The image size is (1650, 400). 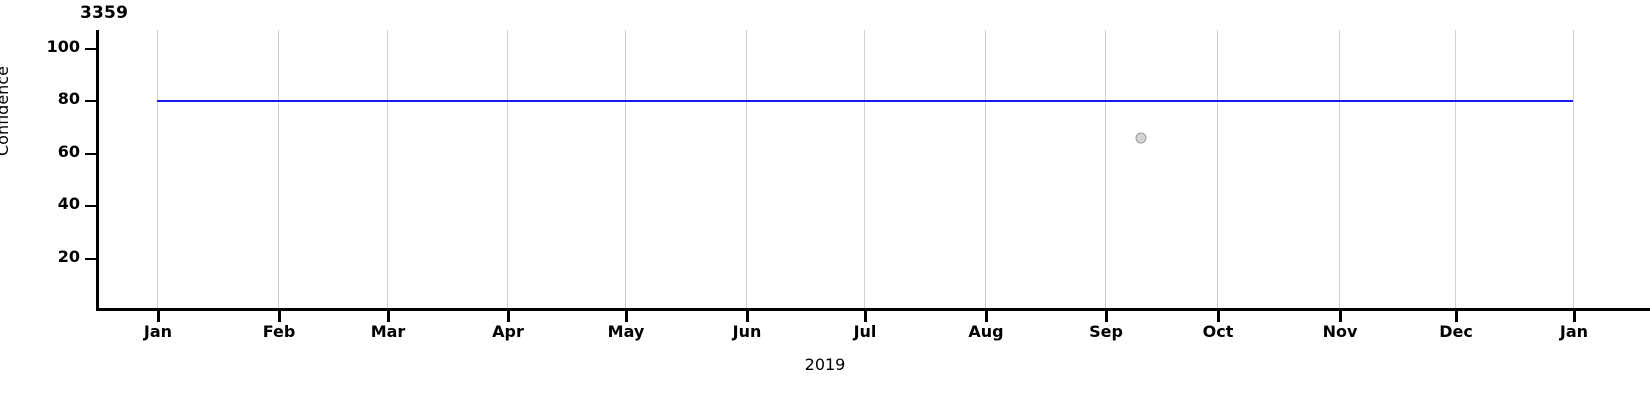 I want to click on x-axis-tick-label: Jul, so click(x=865, y=331).